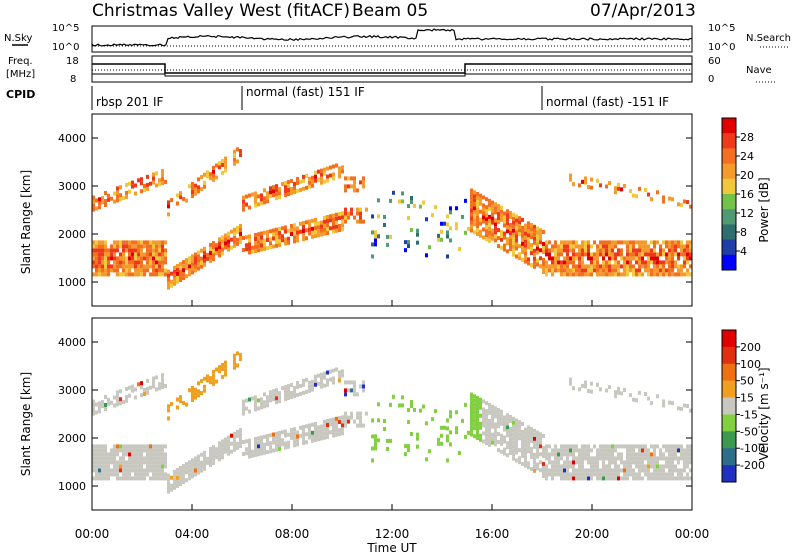 This screenshot has width=800, height=554. I want to click on plot-title: Christmas Valley West (fitACF), so click(221, 11).